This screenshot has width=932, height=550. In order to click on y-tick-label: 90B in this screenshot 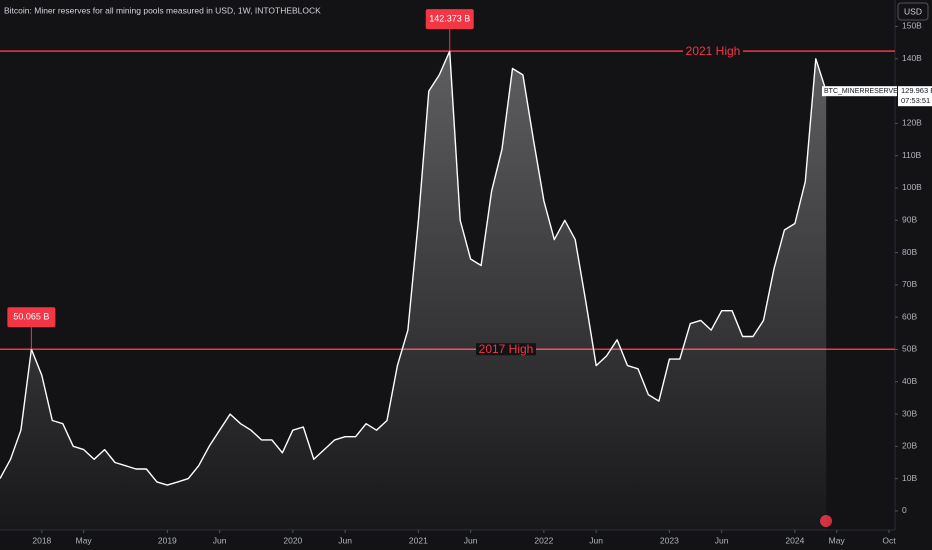, I will do `click(909, 220)`.